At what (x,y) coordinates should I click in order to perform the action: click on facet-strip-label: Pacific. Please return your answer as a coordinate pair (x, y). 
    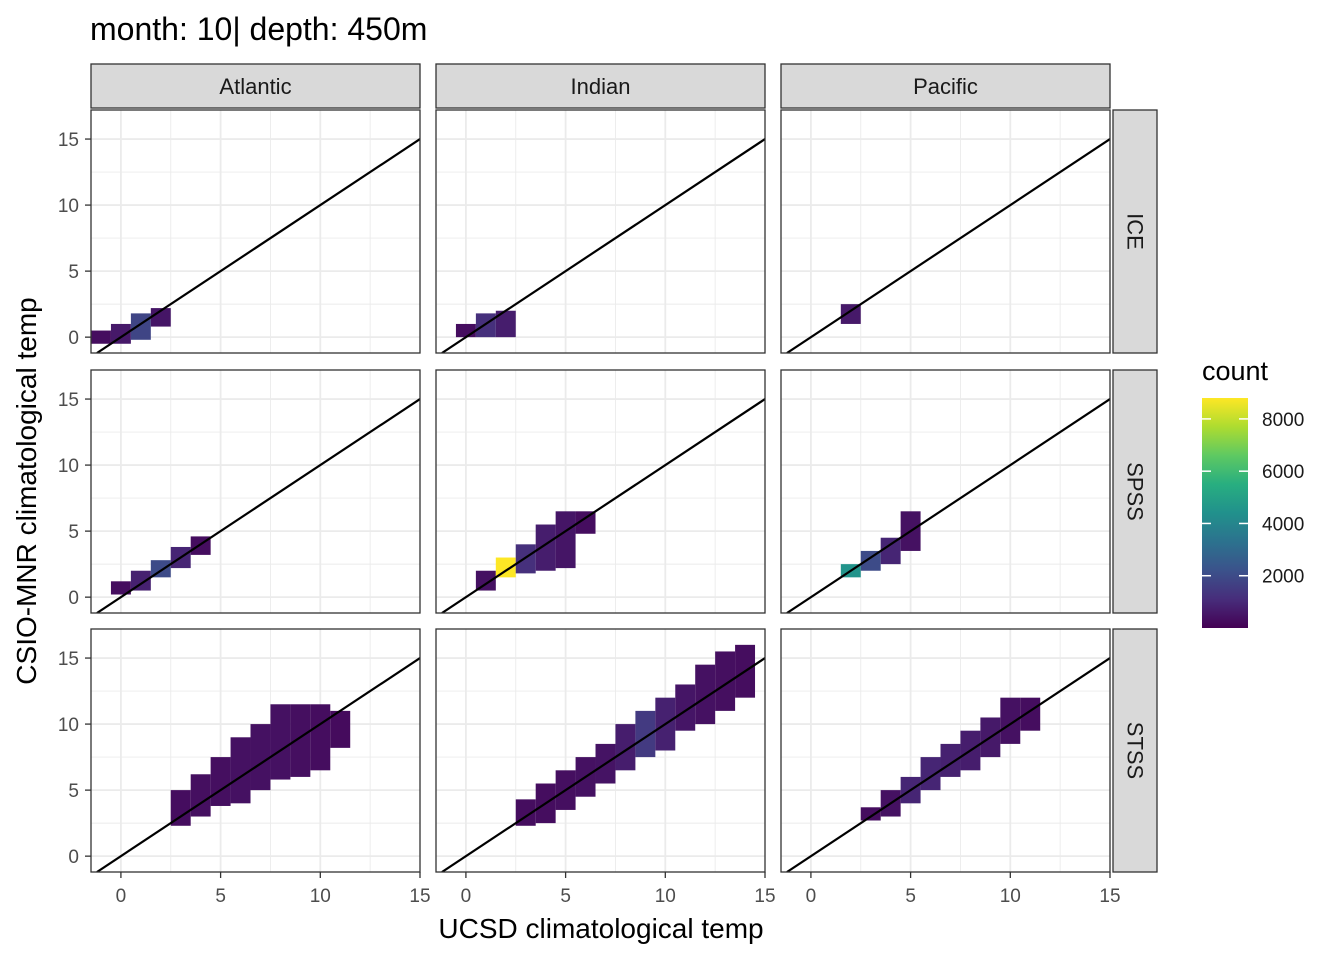
    Looking at the image, I should click on (945, 86).